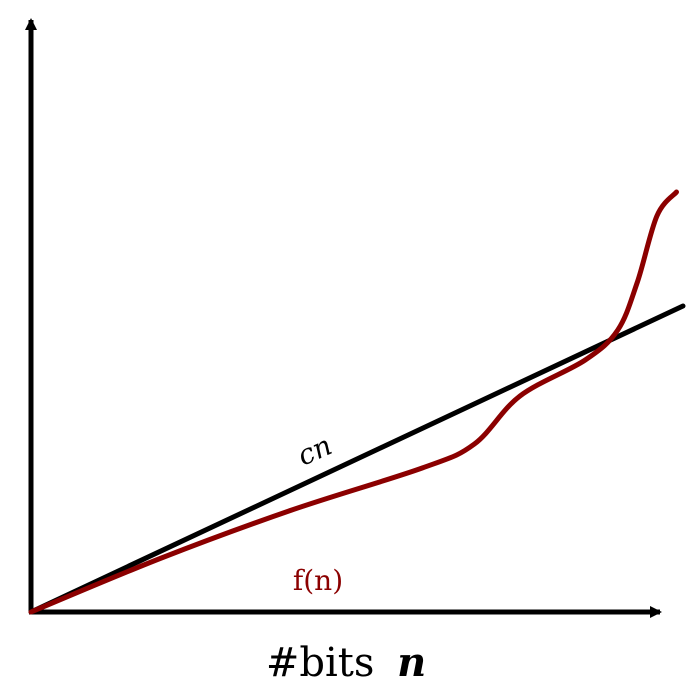  Describe the element at coordinates (318, 580) in the screenshot. I see `f-n-label: f(n)` at that location.